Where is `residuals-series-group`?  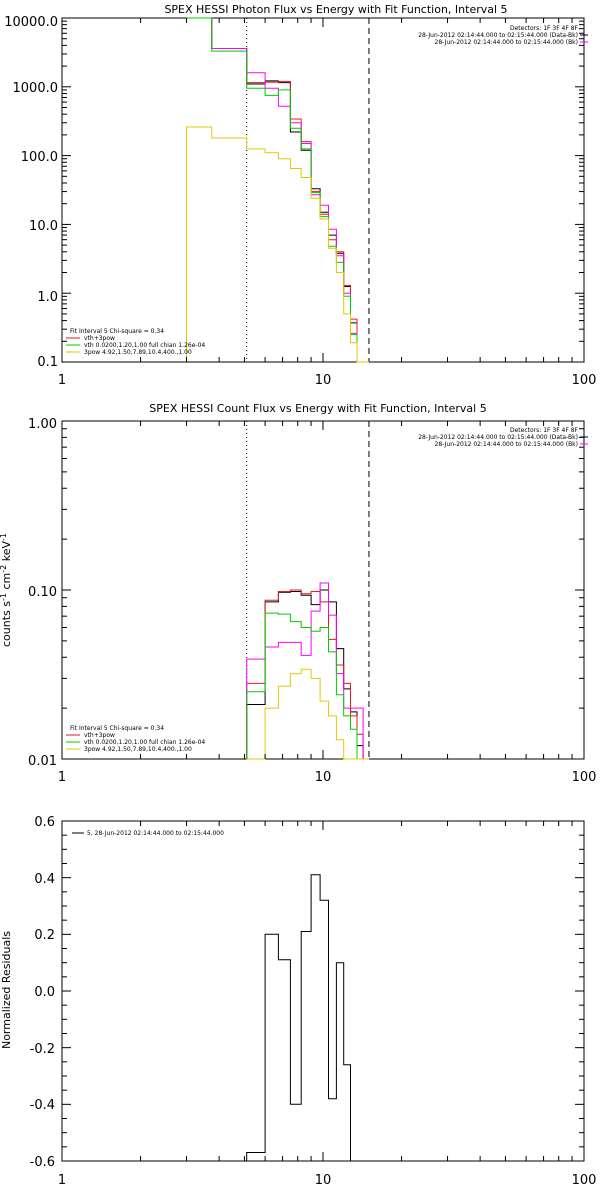 residuals-series-group is located at coordinates (307, 1018).